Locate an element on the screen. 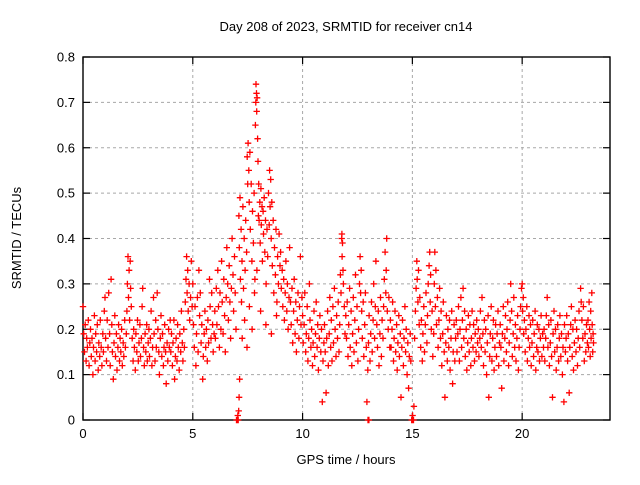 This screenshot has width=640, height=485. y-tick-label: 0.2 is located at coordinates (66, 329).